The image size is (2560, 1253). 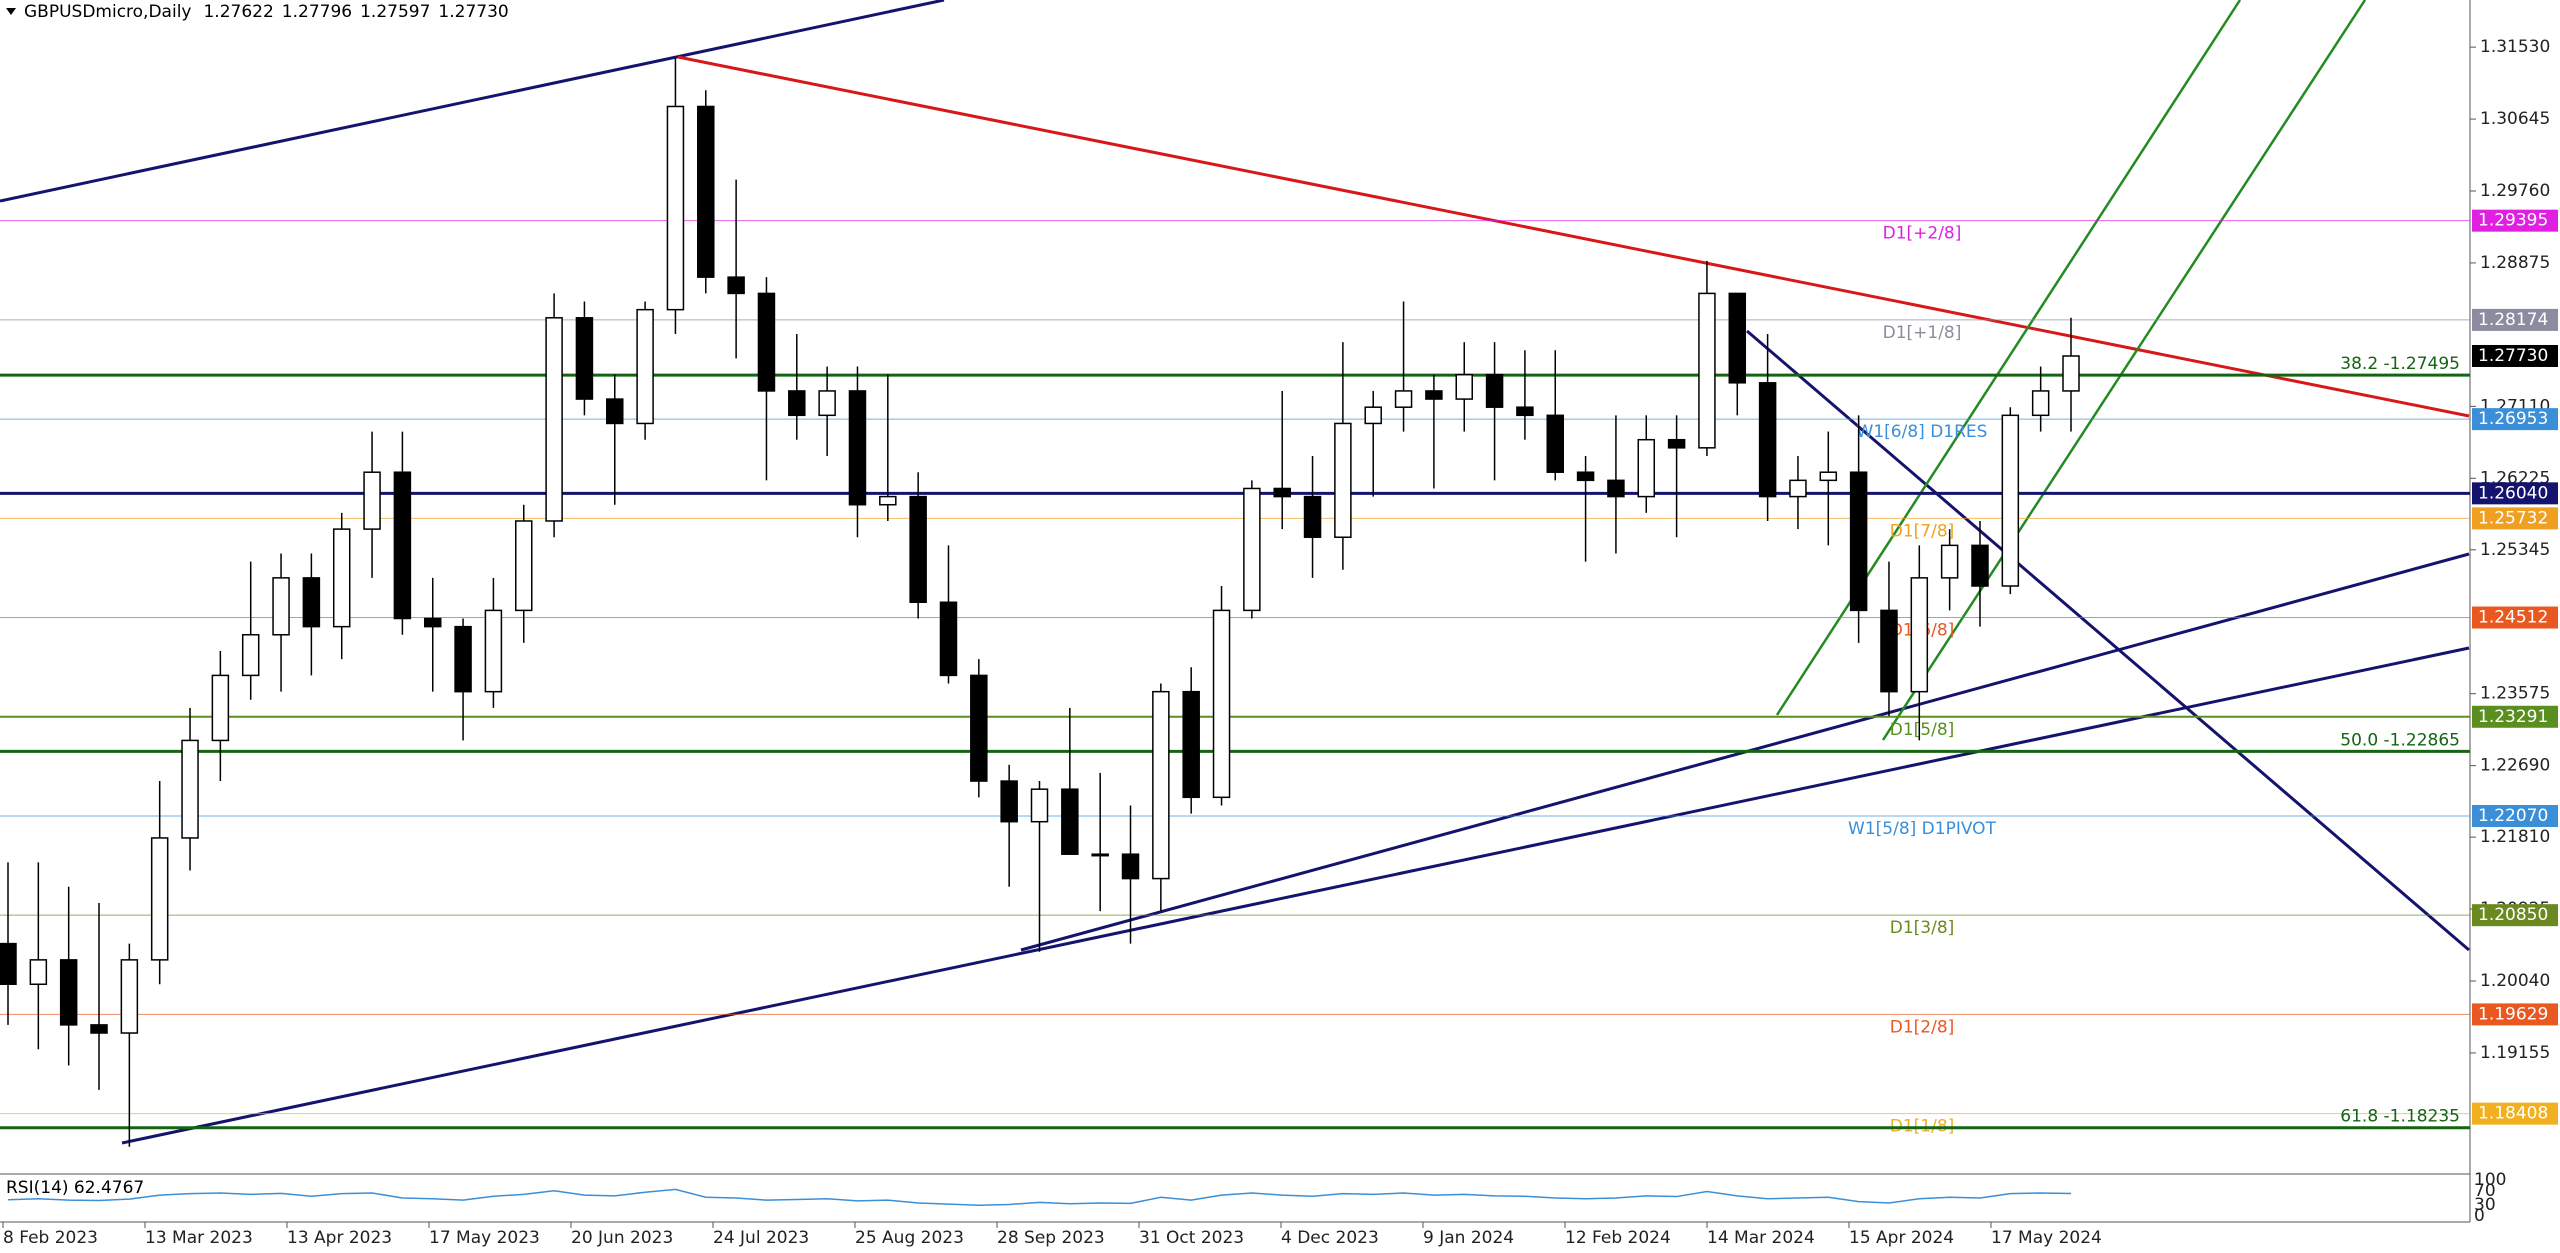 What do you see at coordinates (473, 12) in the screenshot?
I see `close-price: 1.27730` at bounding box center [473, 12].